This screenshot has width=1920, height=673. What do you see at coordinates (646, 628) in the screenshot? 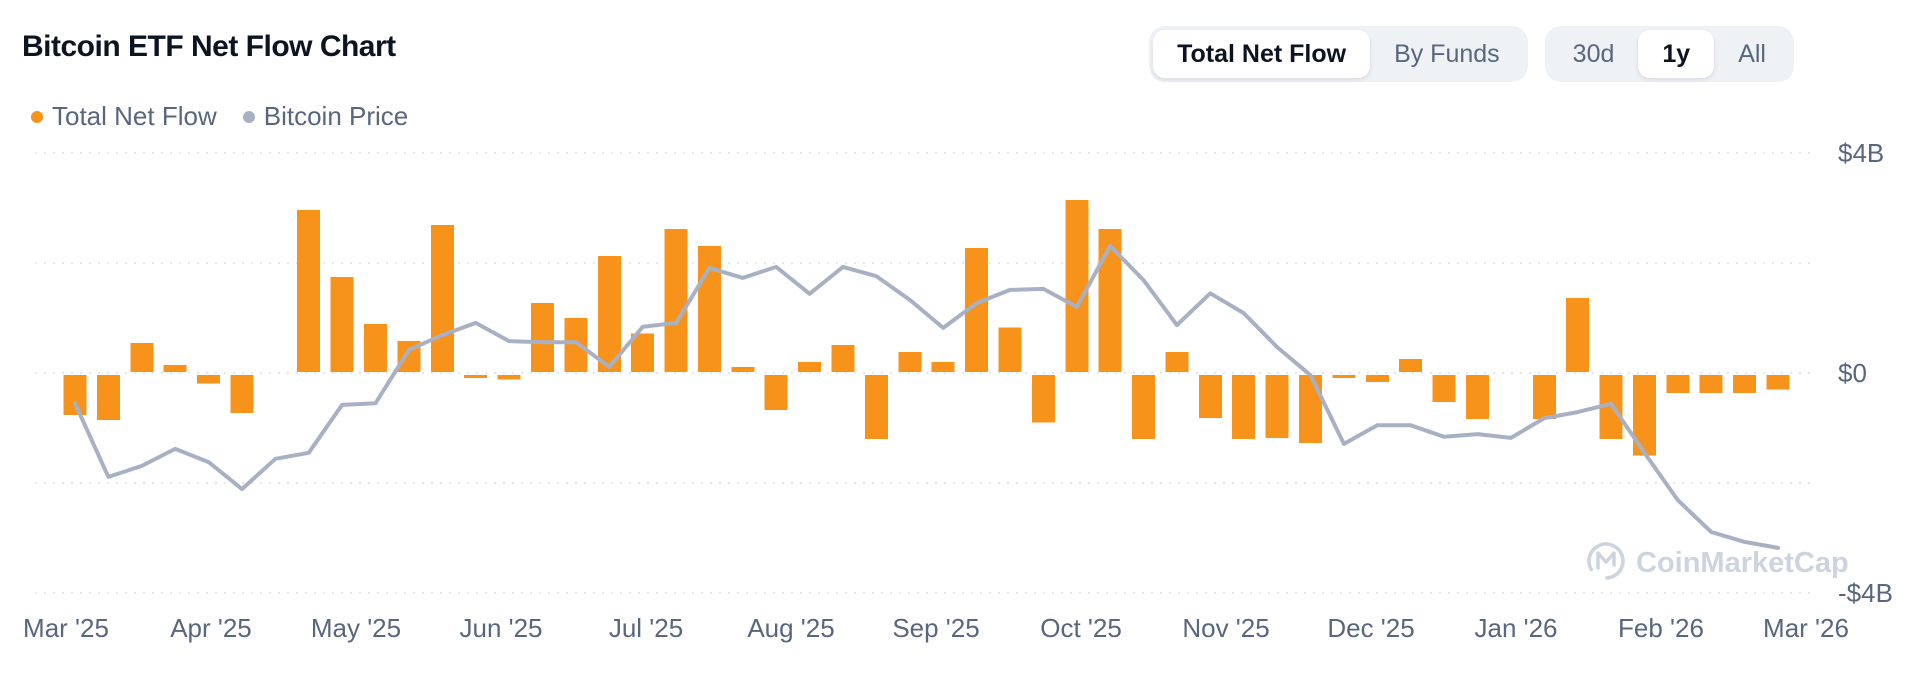
I see `x-axis-label: Jul '25` at bounding box center [646, 628].